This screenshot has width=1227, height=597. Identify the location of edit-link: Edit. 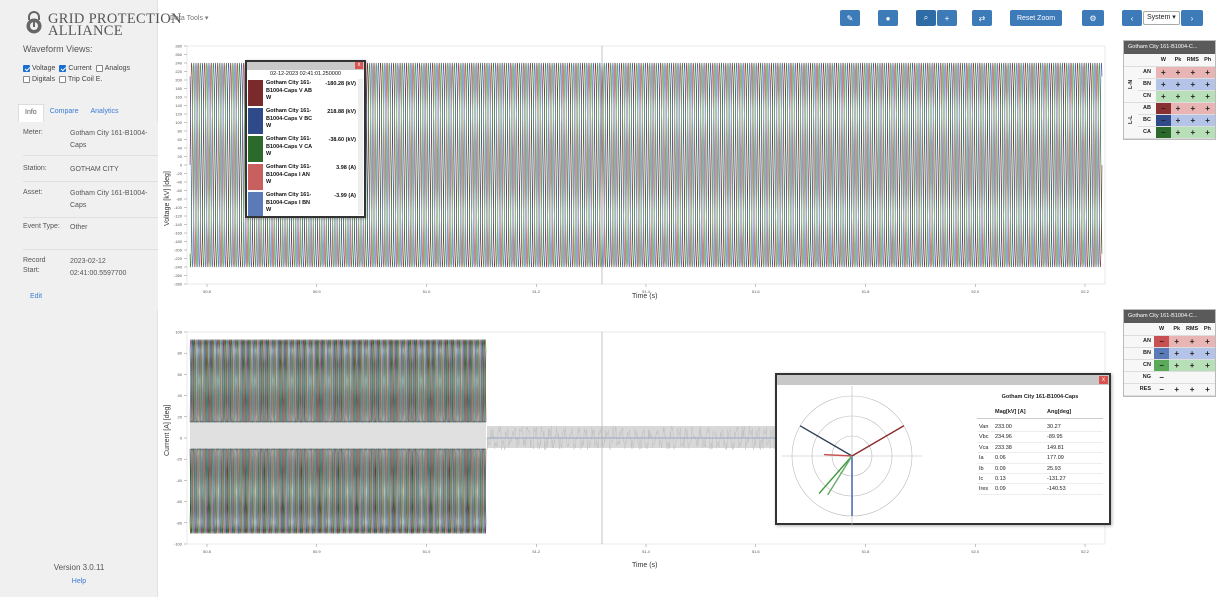
(36, 296).